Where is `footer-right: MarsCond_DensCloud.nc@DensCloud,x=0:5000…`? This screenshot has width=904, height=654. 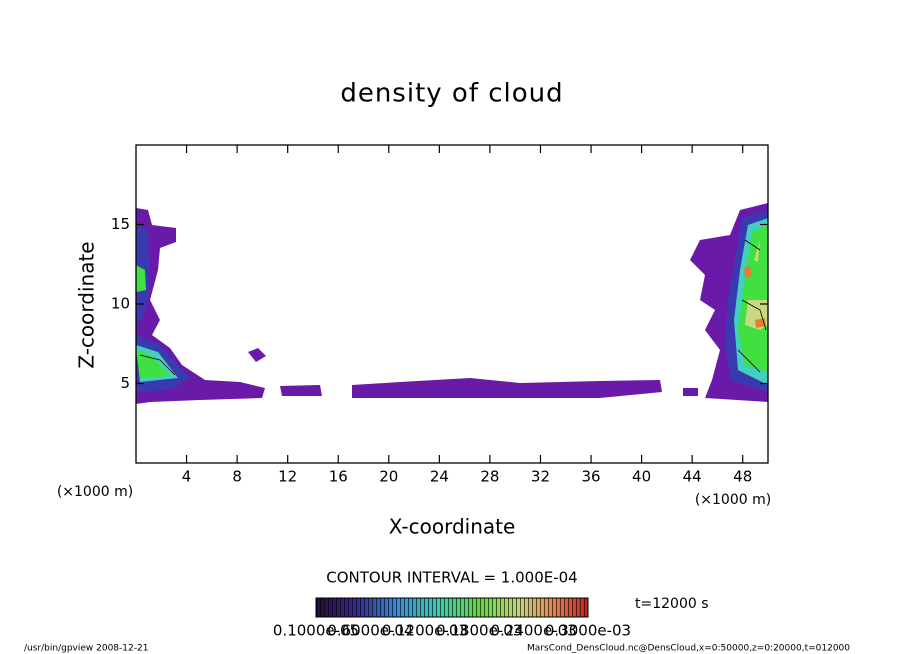
footer-right: MarsCond_DensCloud.nc@DensCloud,x=0:5000… is located at coordinates (688, 649).